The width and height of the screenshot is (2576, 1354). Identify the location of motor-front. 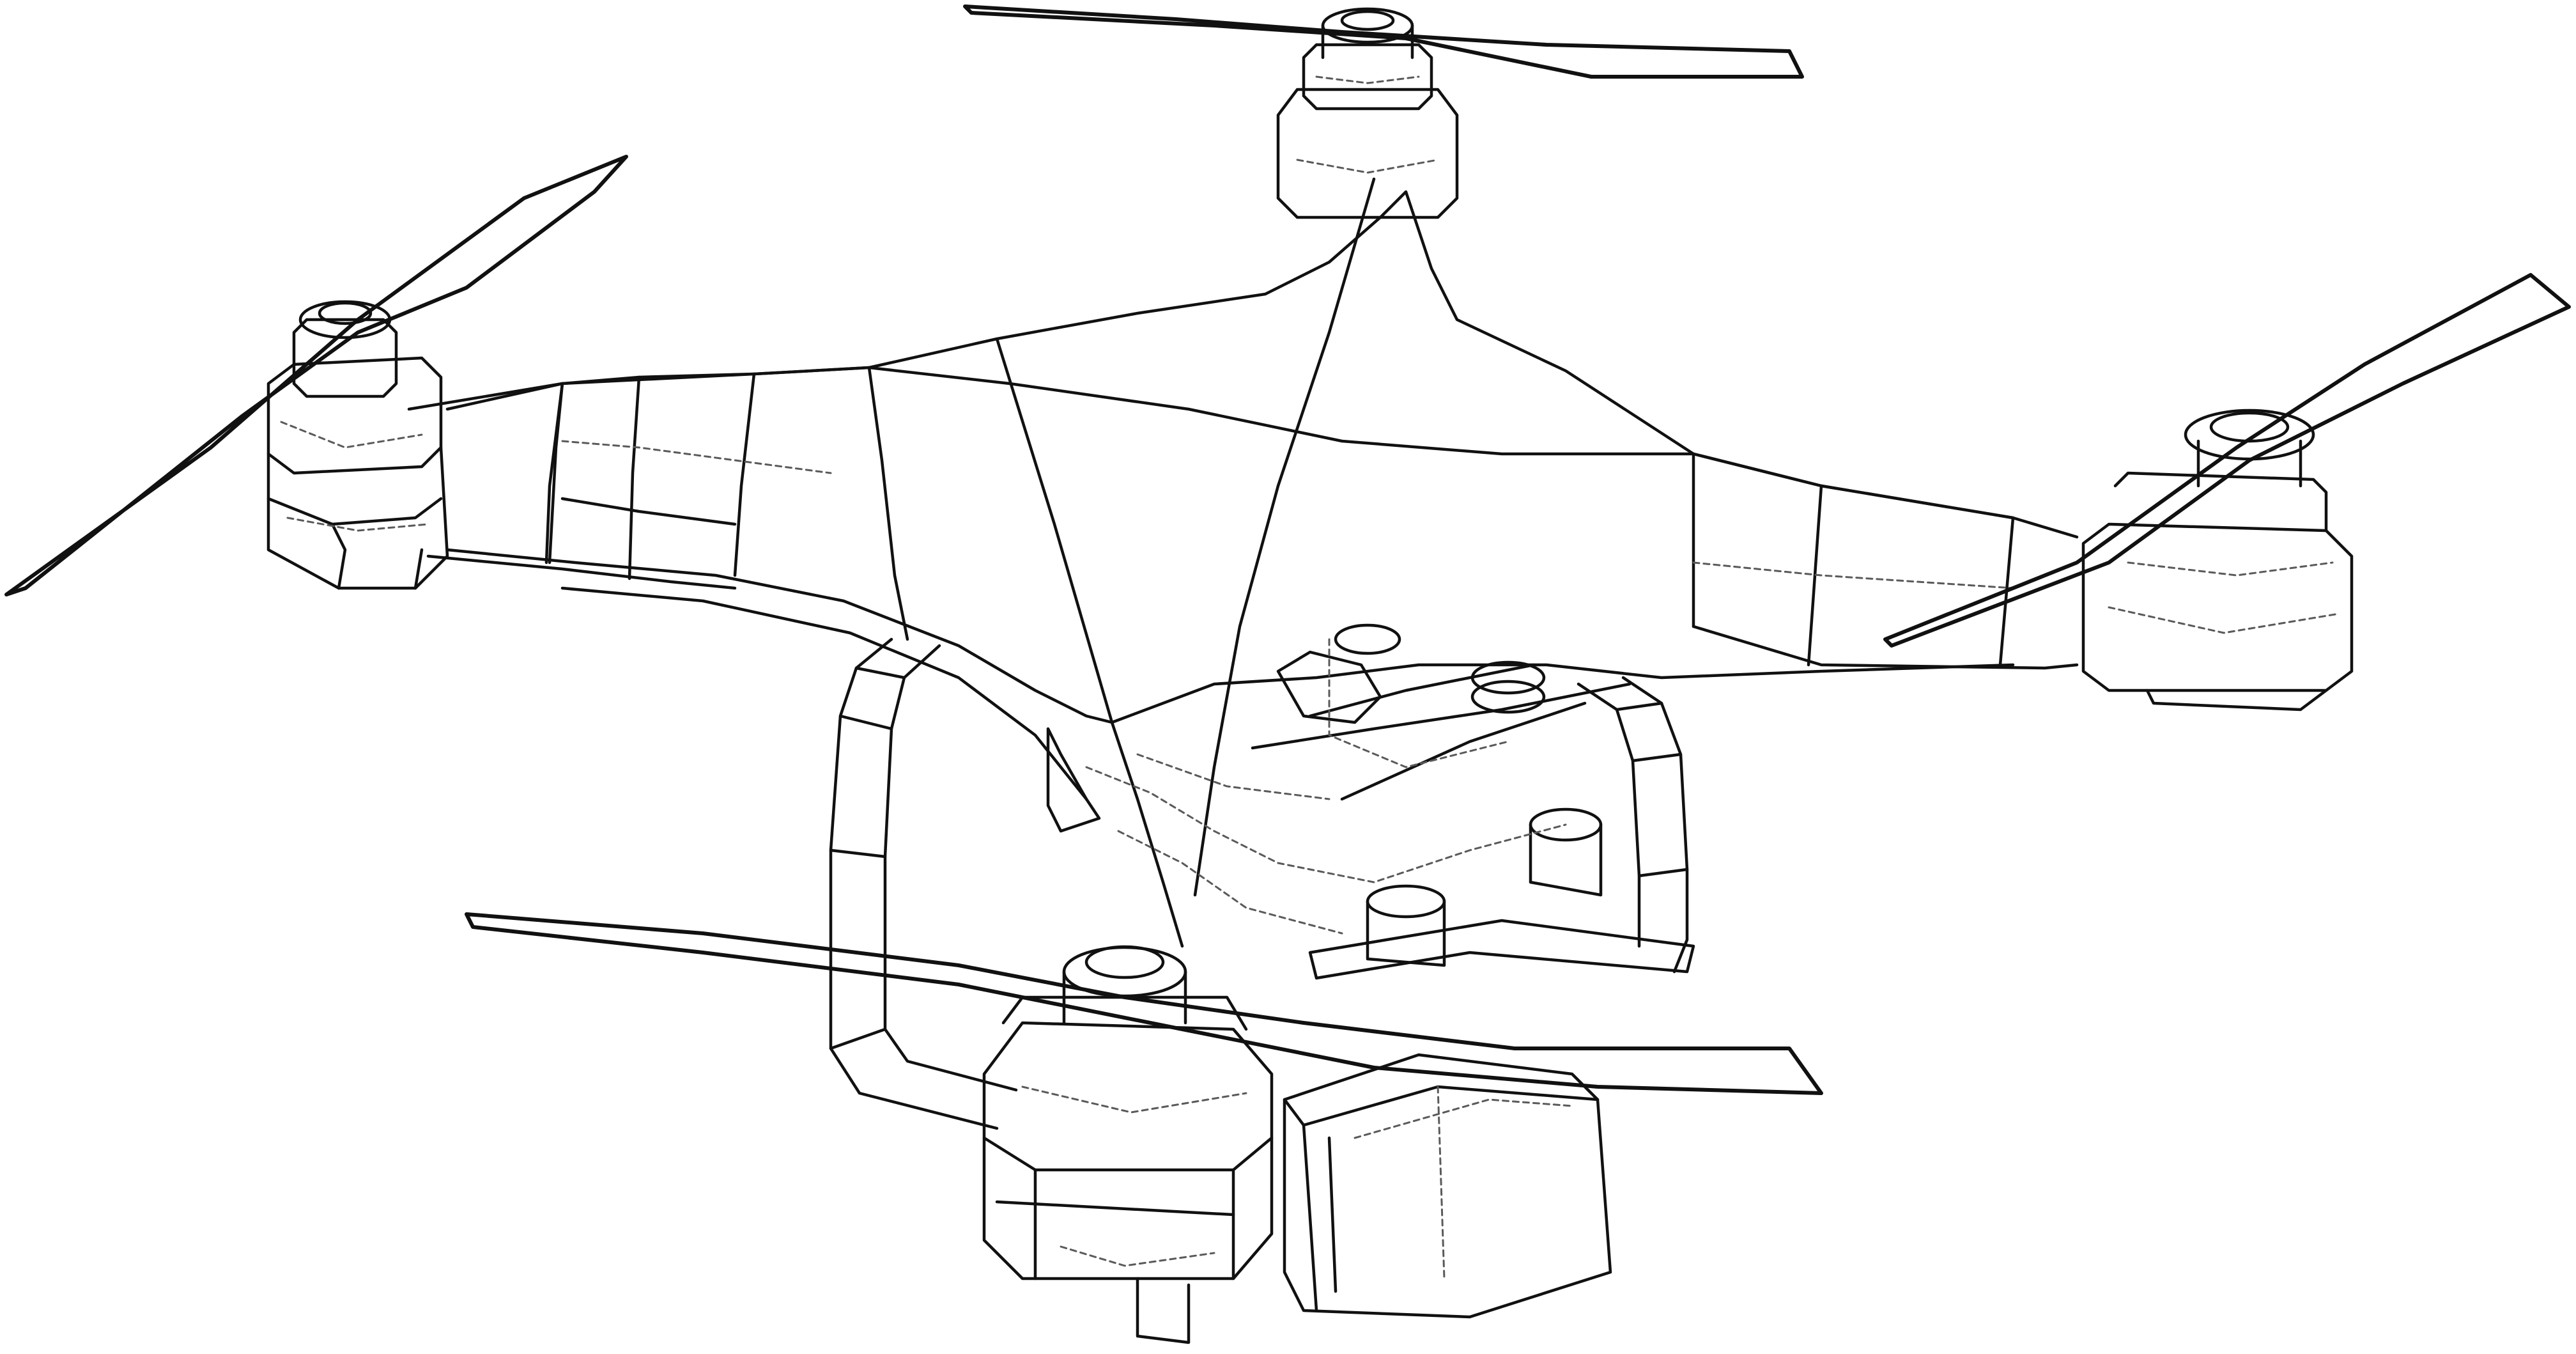
(1127, 1144).